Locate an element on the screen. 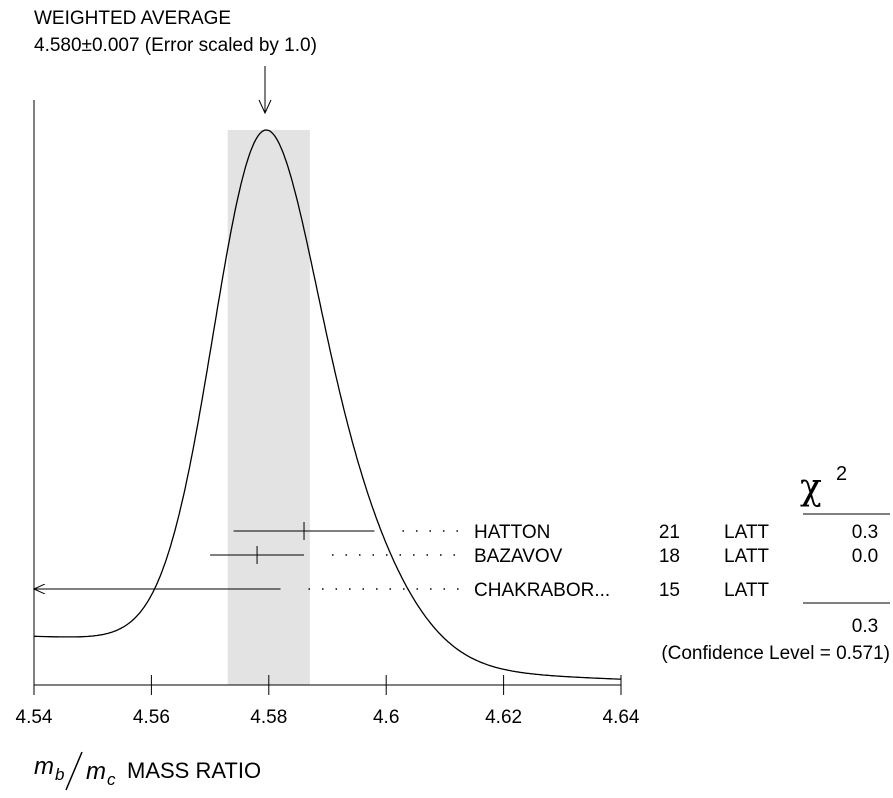 The width and height of the screenshot is (893, 798). chart-subtitle: 4.580±0.007 (Error scaled by 1.0) is located at coordinates (175, 45).